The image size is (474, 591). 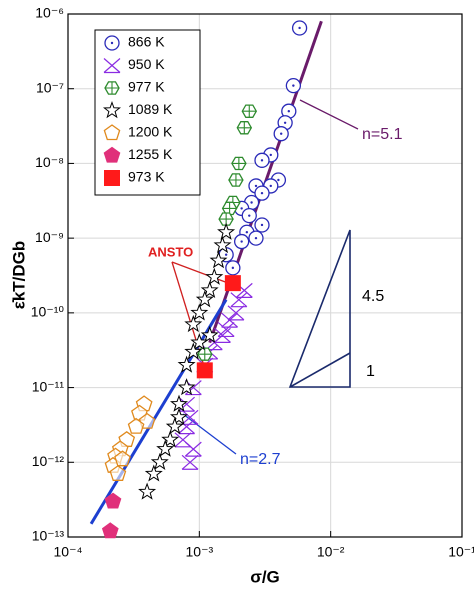 What do you see at coordinates (146, 87) in the screenshot?
I see `legend-label: 977 K` at bounding box center [146, 87].